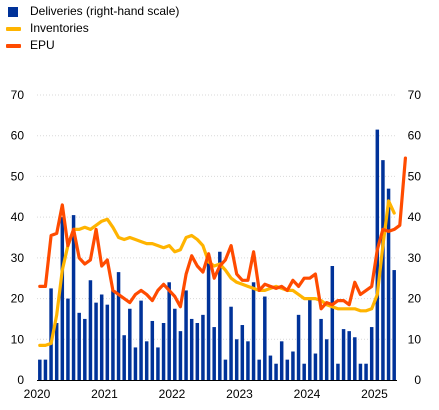  What do you see at coordinates (18, 95) in the screenshot?
I see `y-tick-label-left: 70` at bounding box center [18, 95].